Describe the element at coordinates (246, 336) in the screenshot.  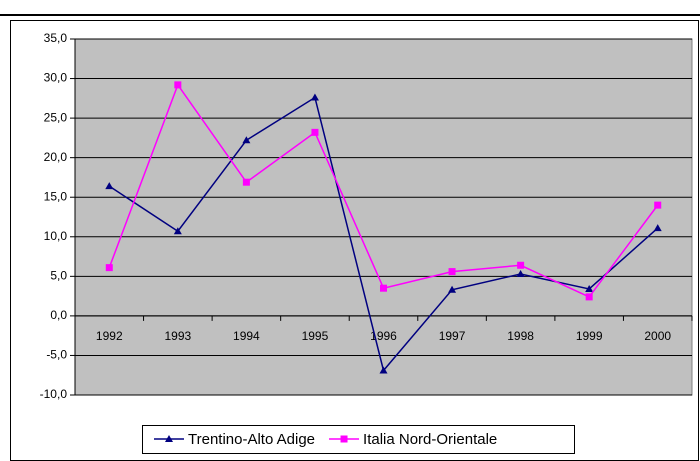
I see `x-tick-label: 1994` at that location.